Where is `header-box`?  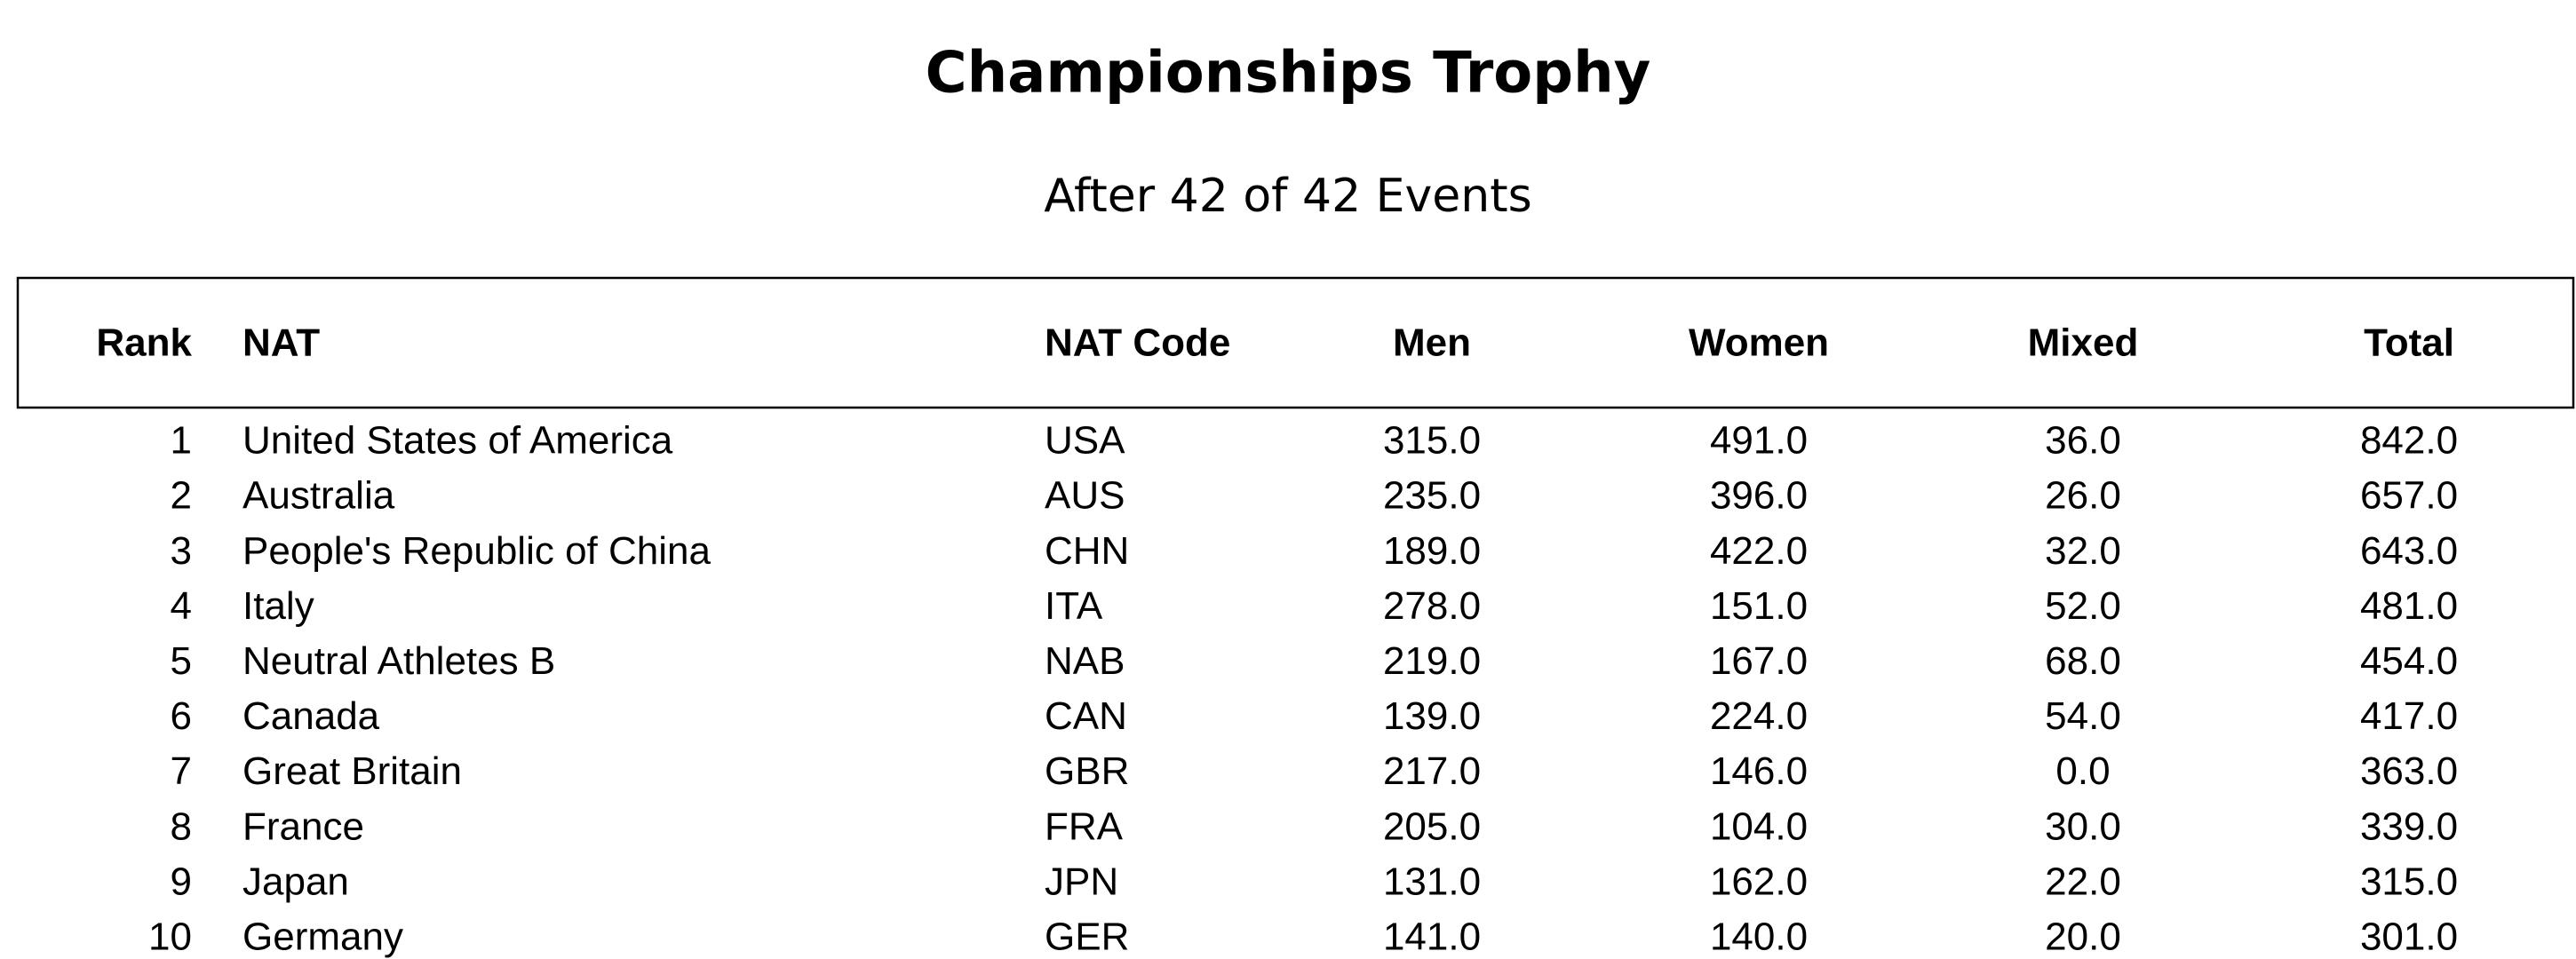
header-box is located at coordinates (1295, 342).